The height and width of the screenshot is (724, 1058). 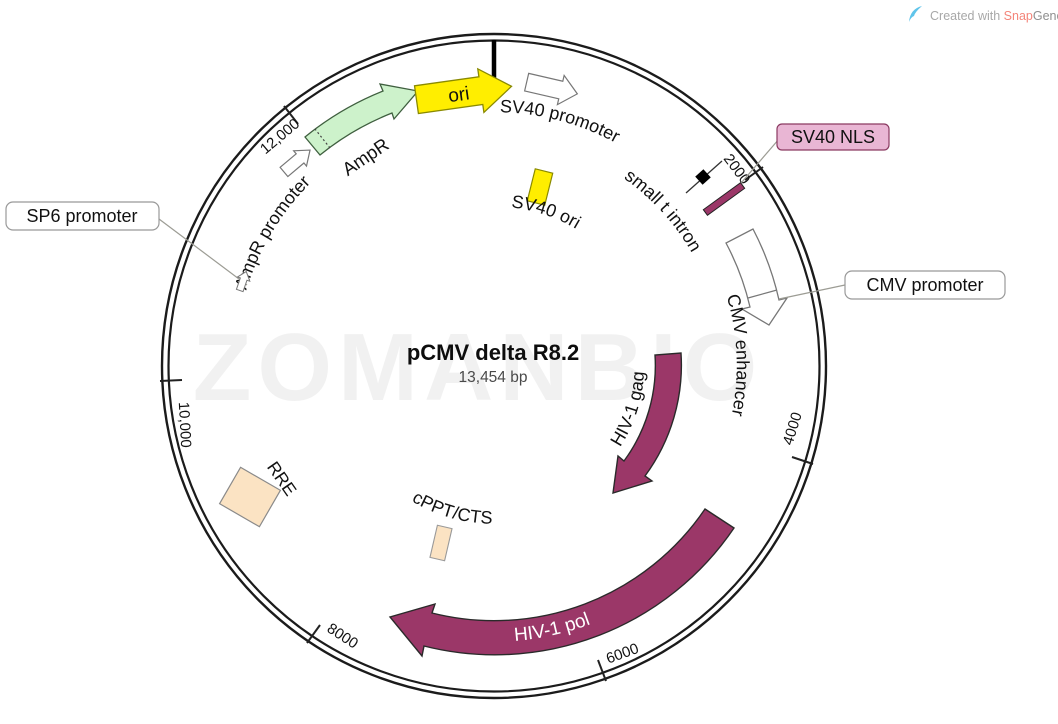 I want to click on snapgene-credit: Created with SnapGene®, so click(x=983, y=14).